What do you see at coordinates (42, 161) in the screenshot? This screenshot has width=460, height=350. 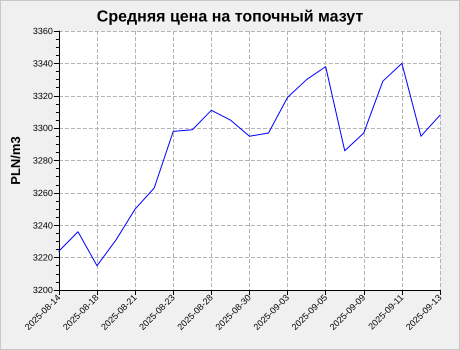 I see `y-tick-label: 3280` at bounding box center [42, 161].